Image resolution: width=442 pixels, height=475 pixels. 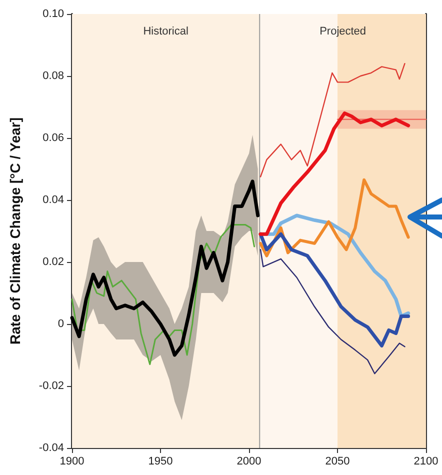 I want to click on y-tick-label: 0.04, so click(x=53, y=200).